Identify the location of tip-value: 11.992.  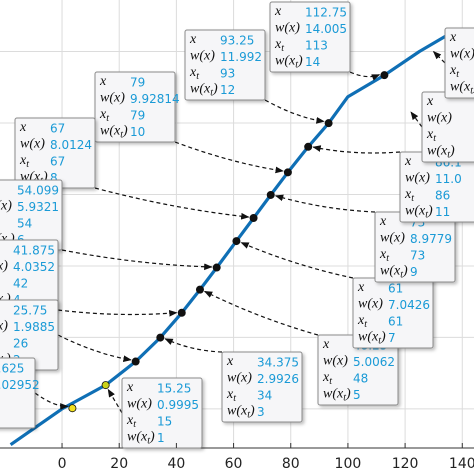
(241, 57).